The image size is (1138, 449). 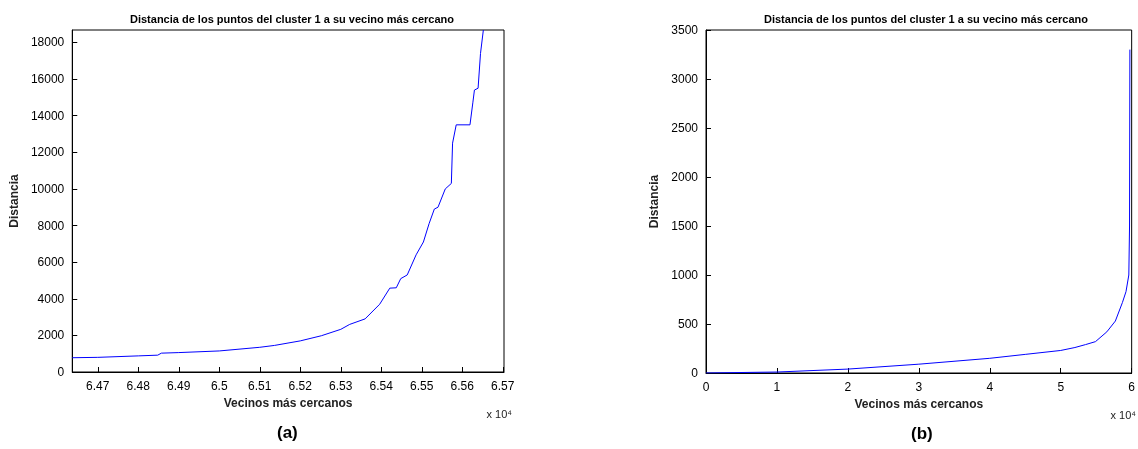 What do you see at coordinates (777, 387) in the screenshot?
I see `x-tick-label: 1` at bounding box center [777, 387].